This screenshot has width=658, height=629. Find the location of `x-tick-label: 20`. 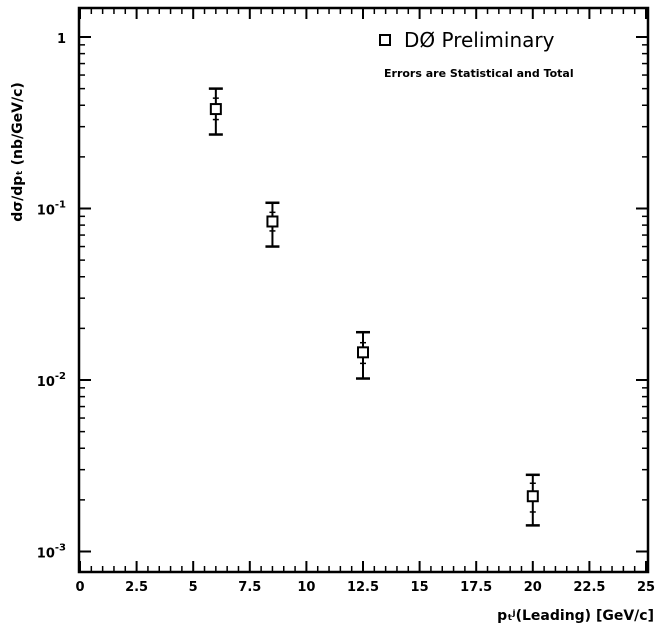

x-tick-label: 20 is located at coordinates (533, 587).